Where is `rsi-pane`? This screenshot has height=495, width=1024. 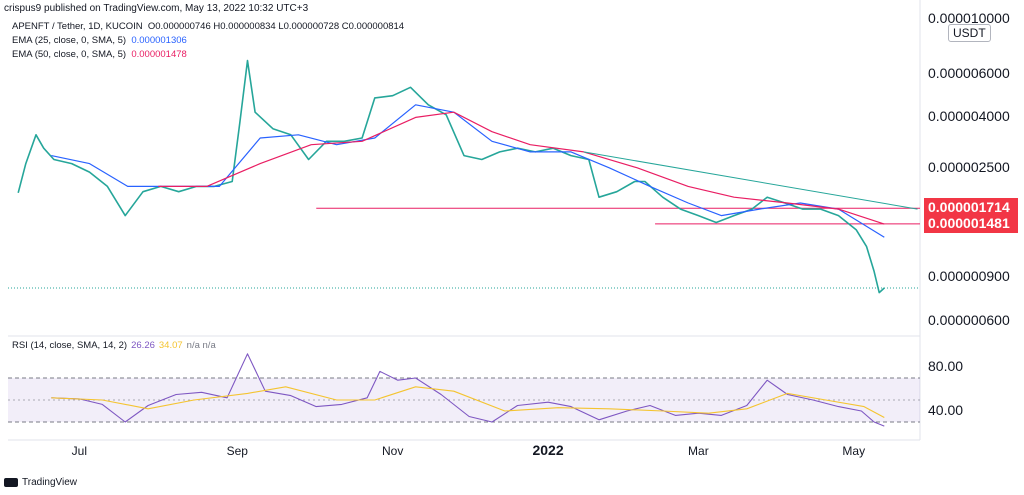
rsi-pane is located at coordinates (464, 390).